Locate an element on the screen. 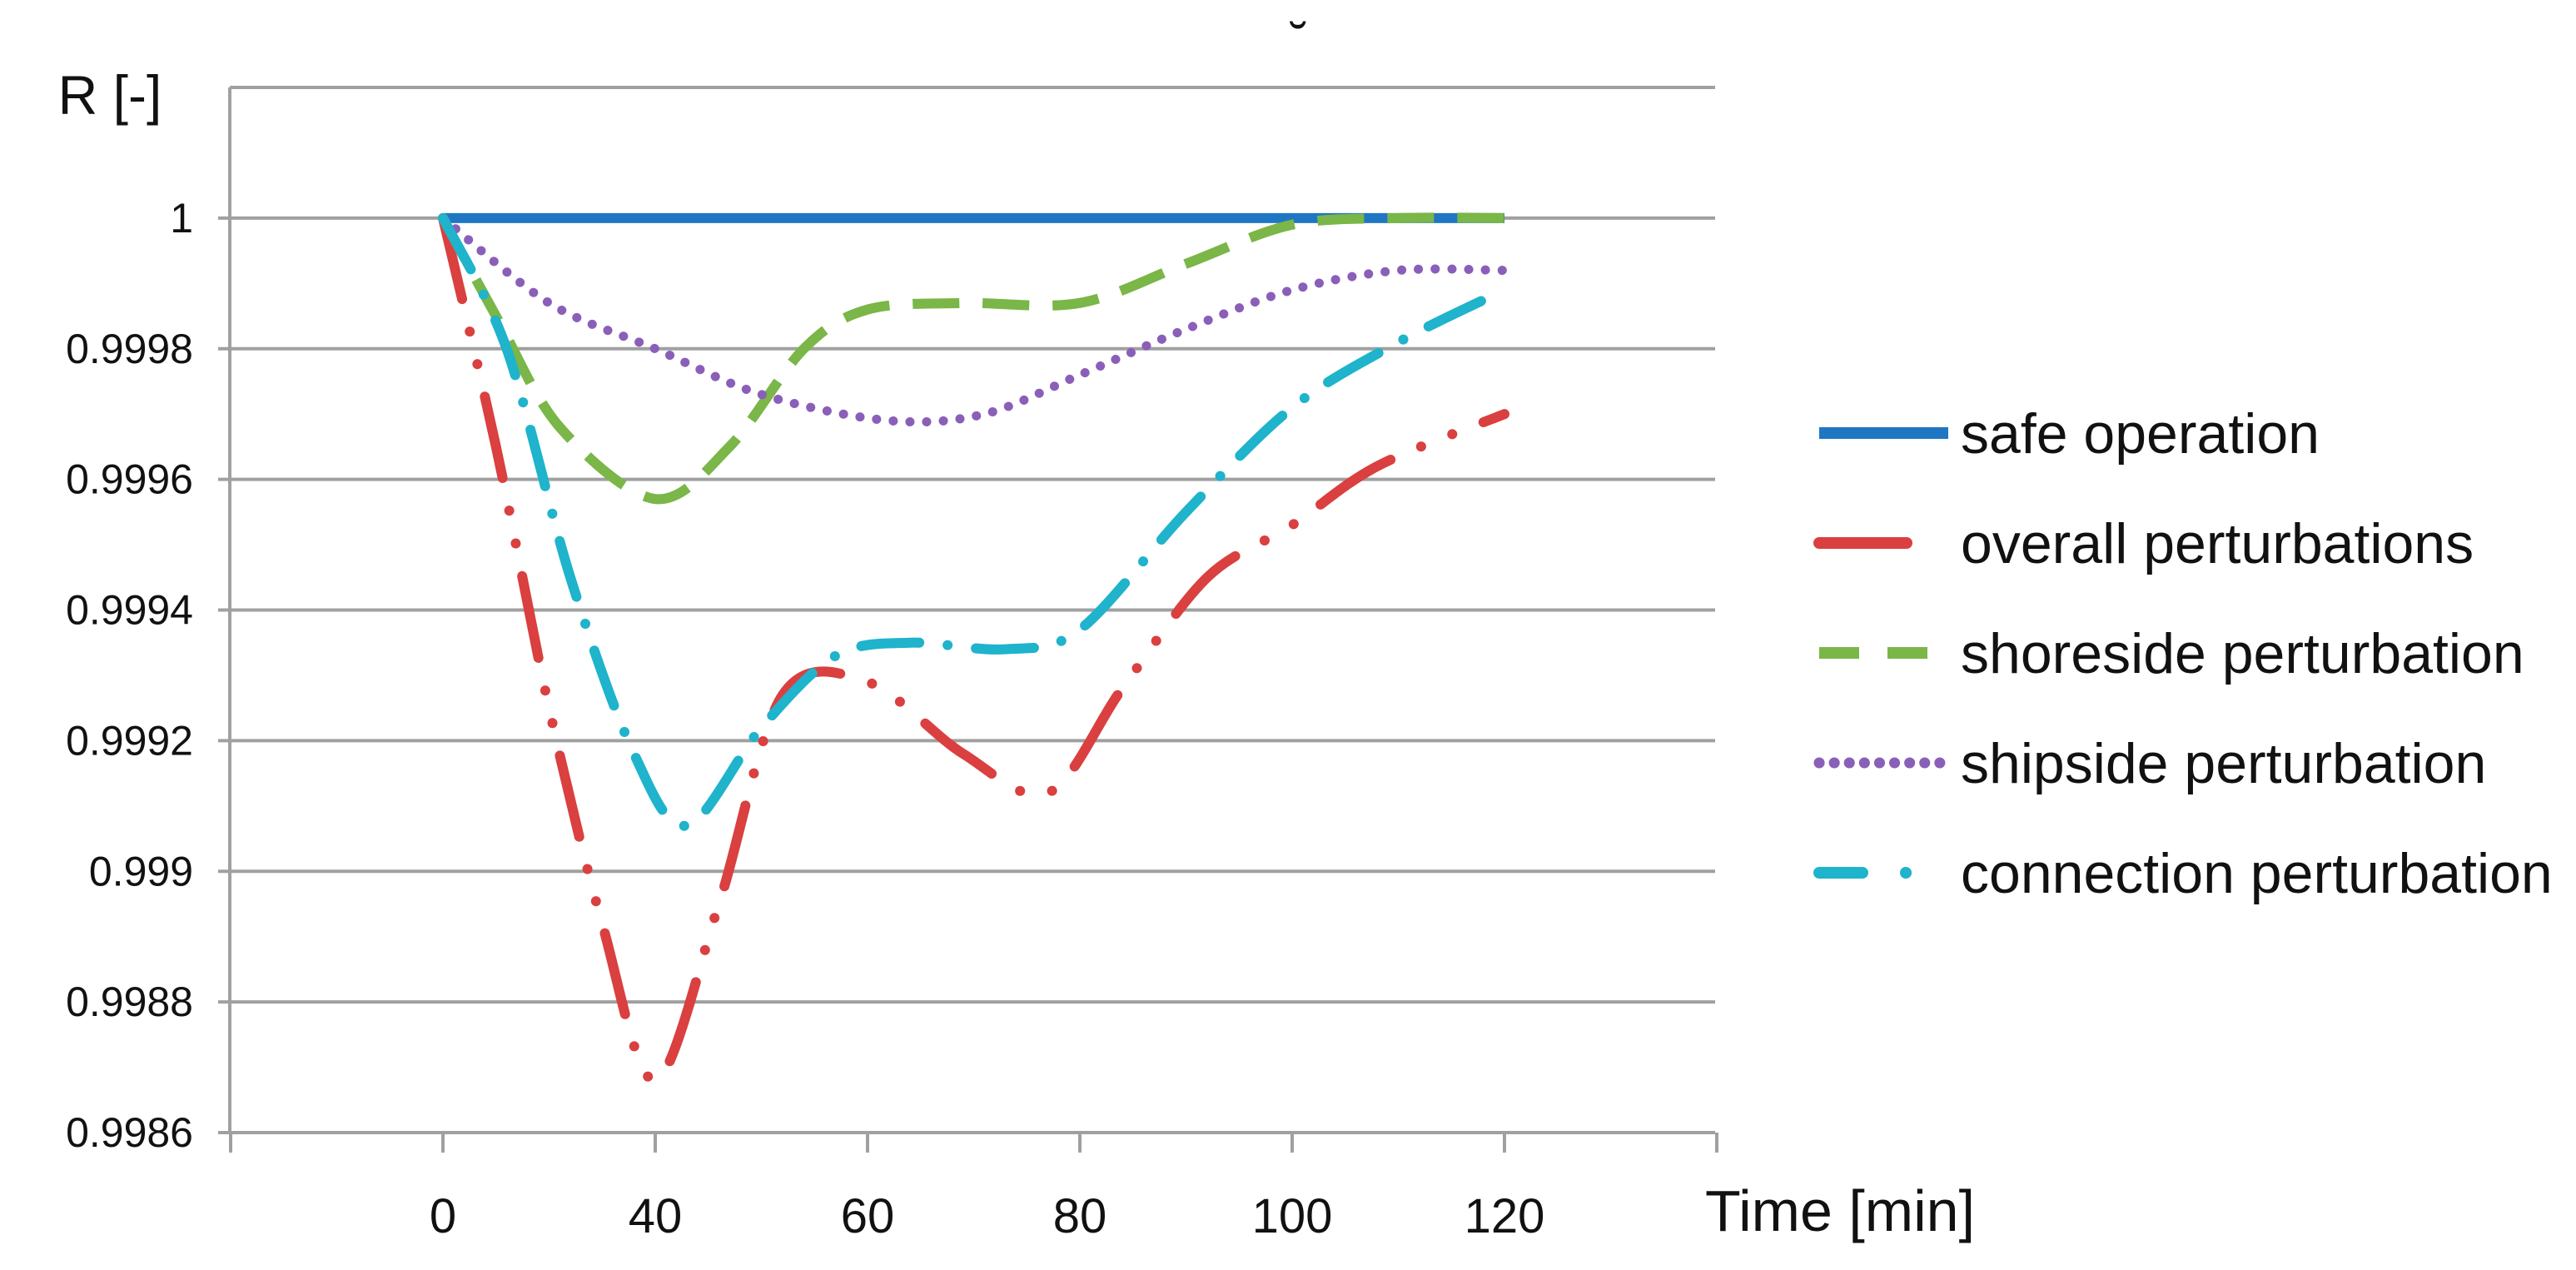  x-tick-label: 60 is located at coordinates (868, 1216).